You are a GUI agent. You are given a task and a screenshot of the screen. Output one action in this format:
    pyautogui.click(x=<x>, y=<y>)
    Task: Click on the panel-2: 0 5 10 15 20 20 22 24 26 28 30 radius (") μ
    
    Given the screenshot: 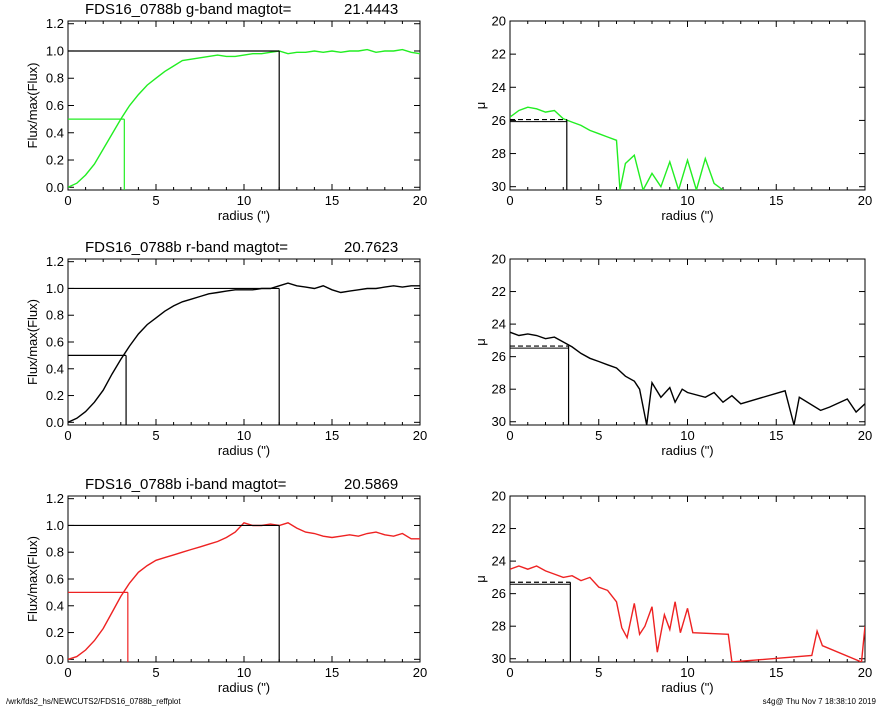 What is the action you would take?
    pyautogui.click(x=672, y=119)
    